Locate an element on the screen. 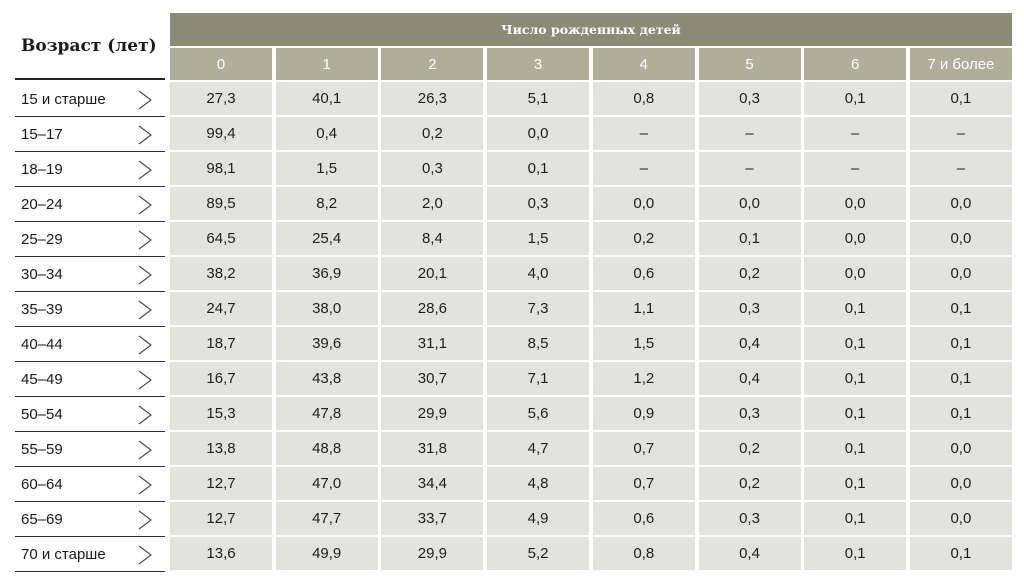 The width and height of the screenshot is (1024, 585). row-label: 55–59 is located at coordinates (90, 449).